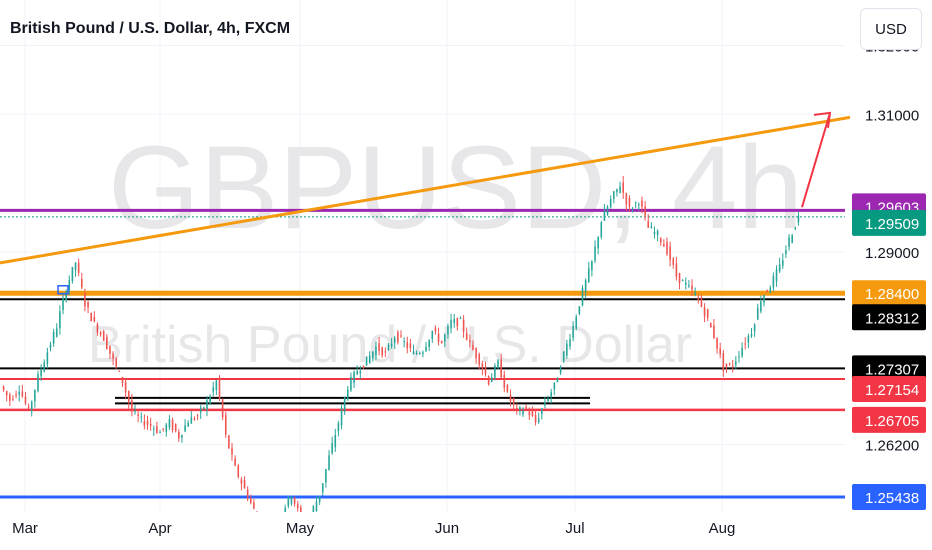 The image size is (932, 550). I want to click on currency-button: USD, so click(891, 29).